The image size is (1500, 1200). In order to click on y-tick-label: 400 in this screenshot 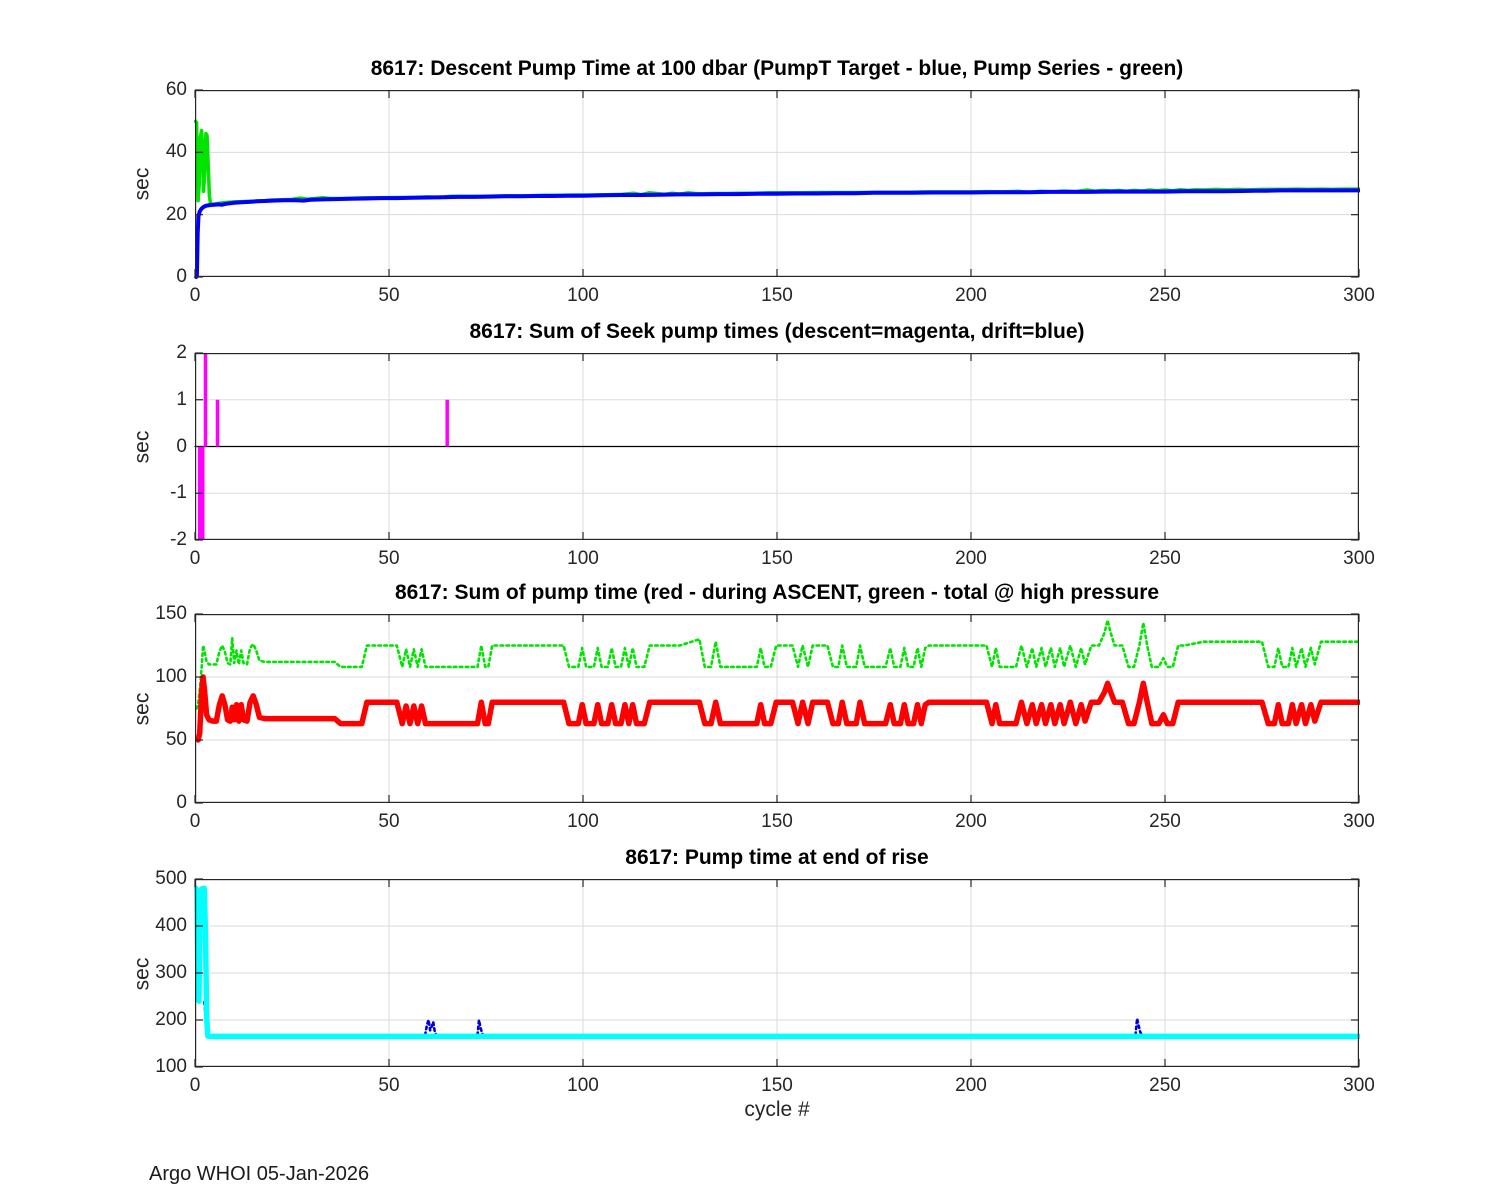, I will do `click(171, 925)`.